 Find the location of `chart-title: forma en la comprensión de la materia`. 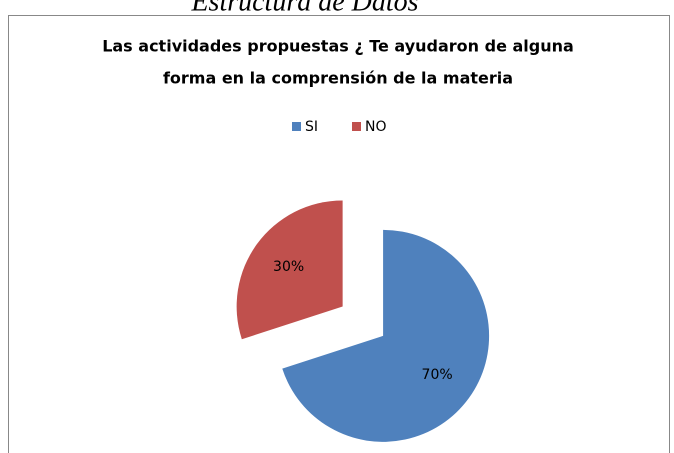

chart-title: forma en la comprensión de la materia is located at coordinates (338, 78).